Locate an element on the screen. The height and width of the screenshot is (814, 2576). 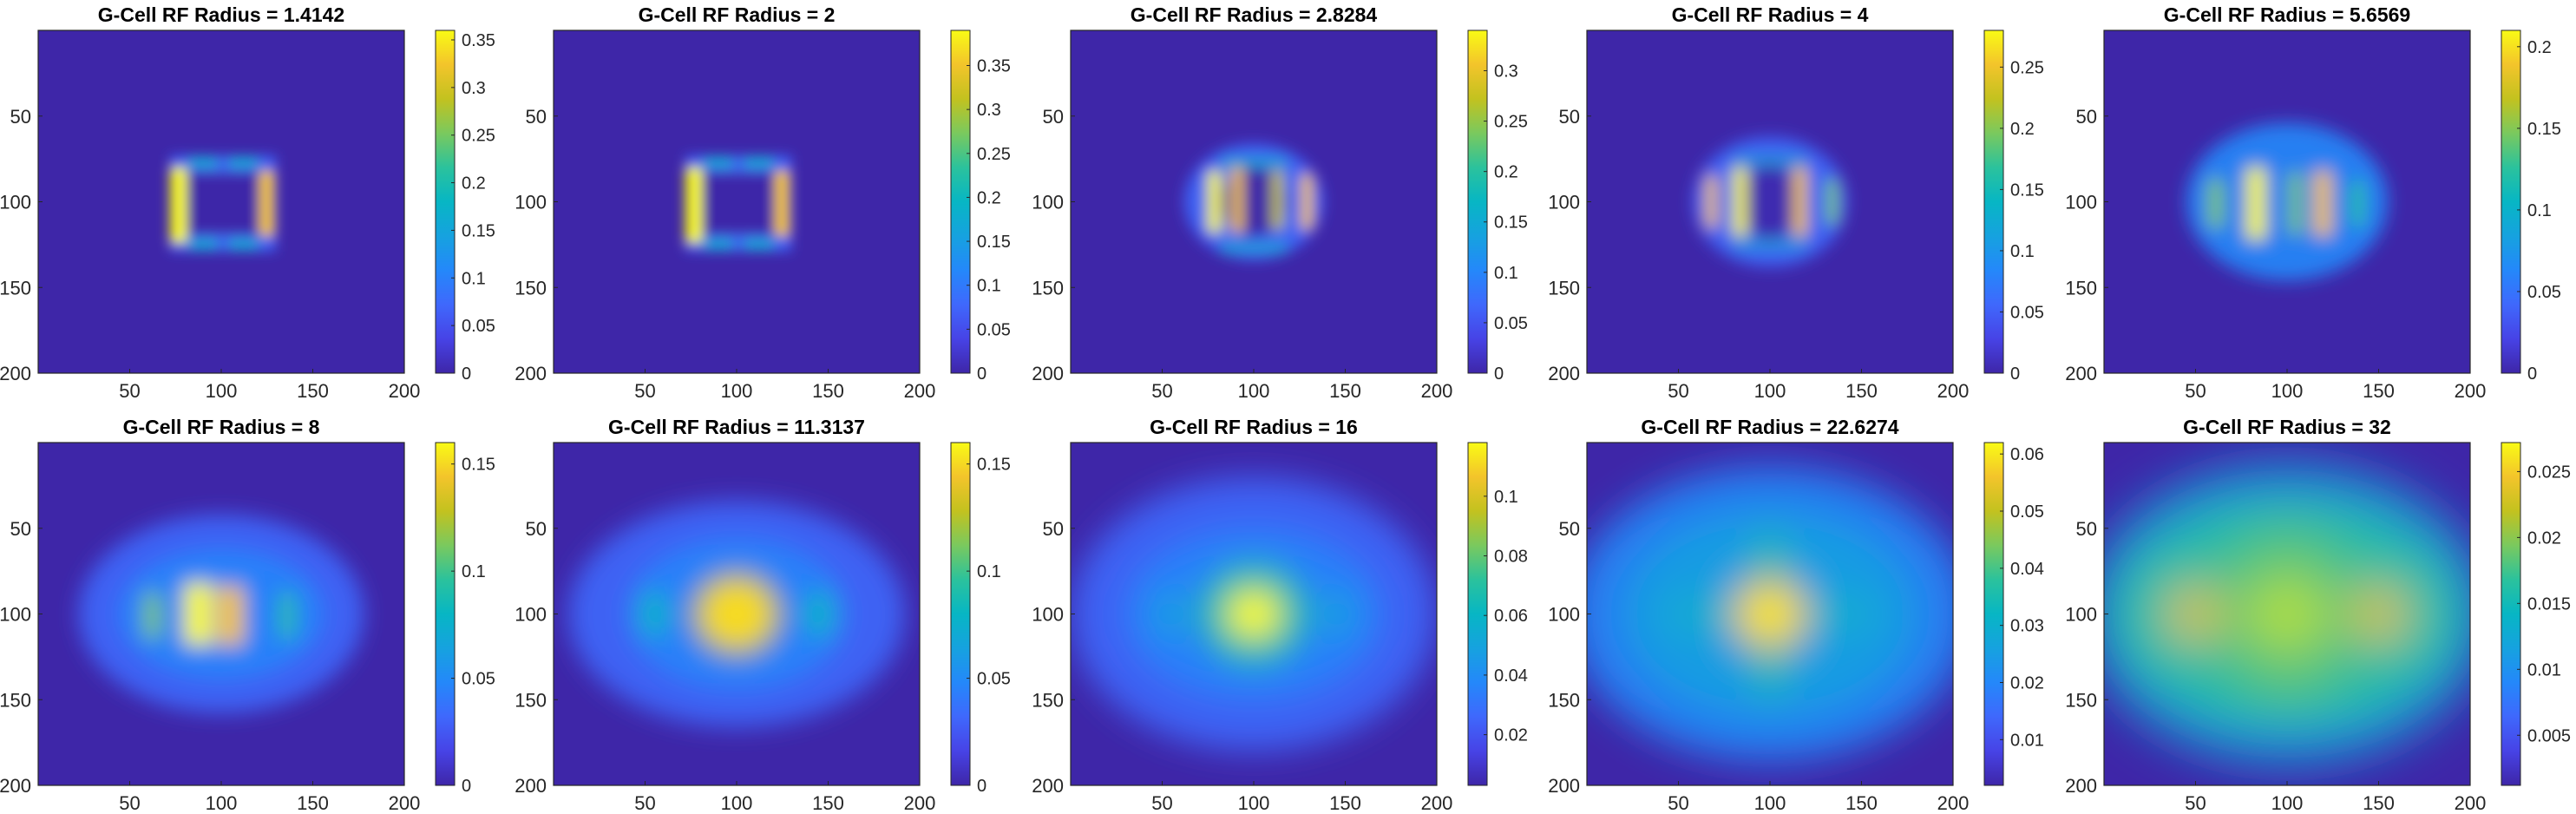
colorbar-tick-label: 0.005 is located at coordinates (2549, 735).